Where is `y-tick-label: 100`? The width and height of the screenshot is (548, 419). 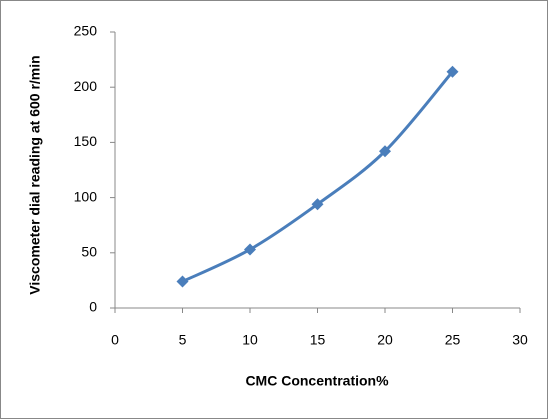 y-tick-label: 100 is located at coordinates (86, 196).